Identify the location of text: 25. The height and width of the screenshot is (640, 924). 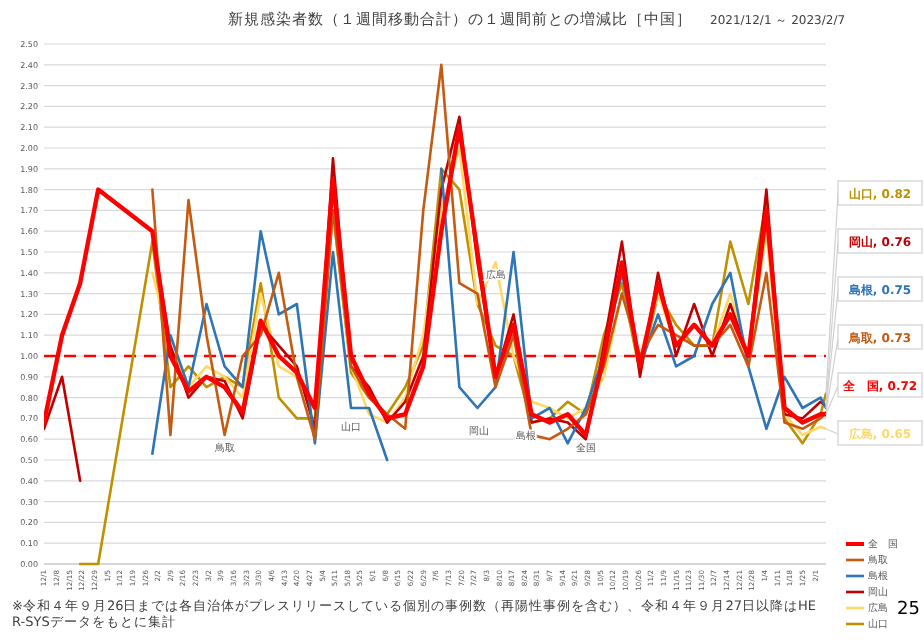
(908, 610).